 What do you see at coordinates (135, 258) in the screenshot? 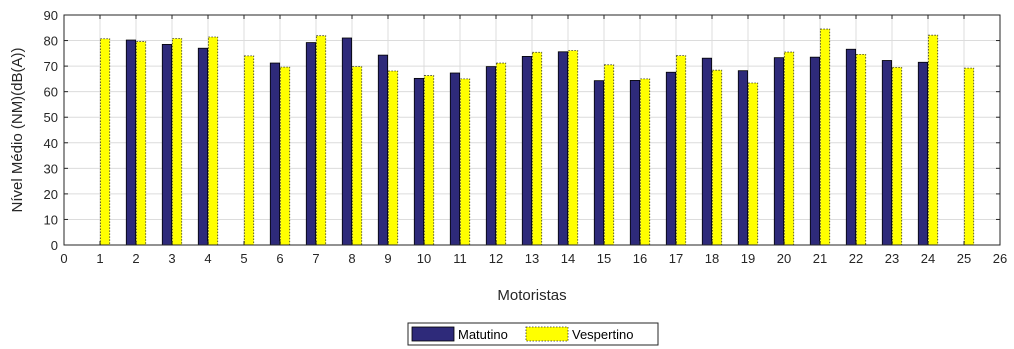
I see `x-tick-label: 2` at bounding box center [135, 258].